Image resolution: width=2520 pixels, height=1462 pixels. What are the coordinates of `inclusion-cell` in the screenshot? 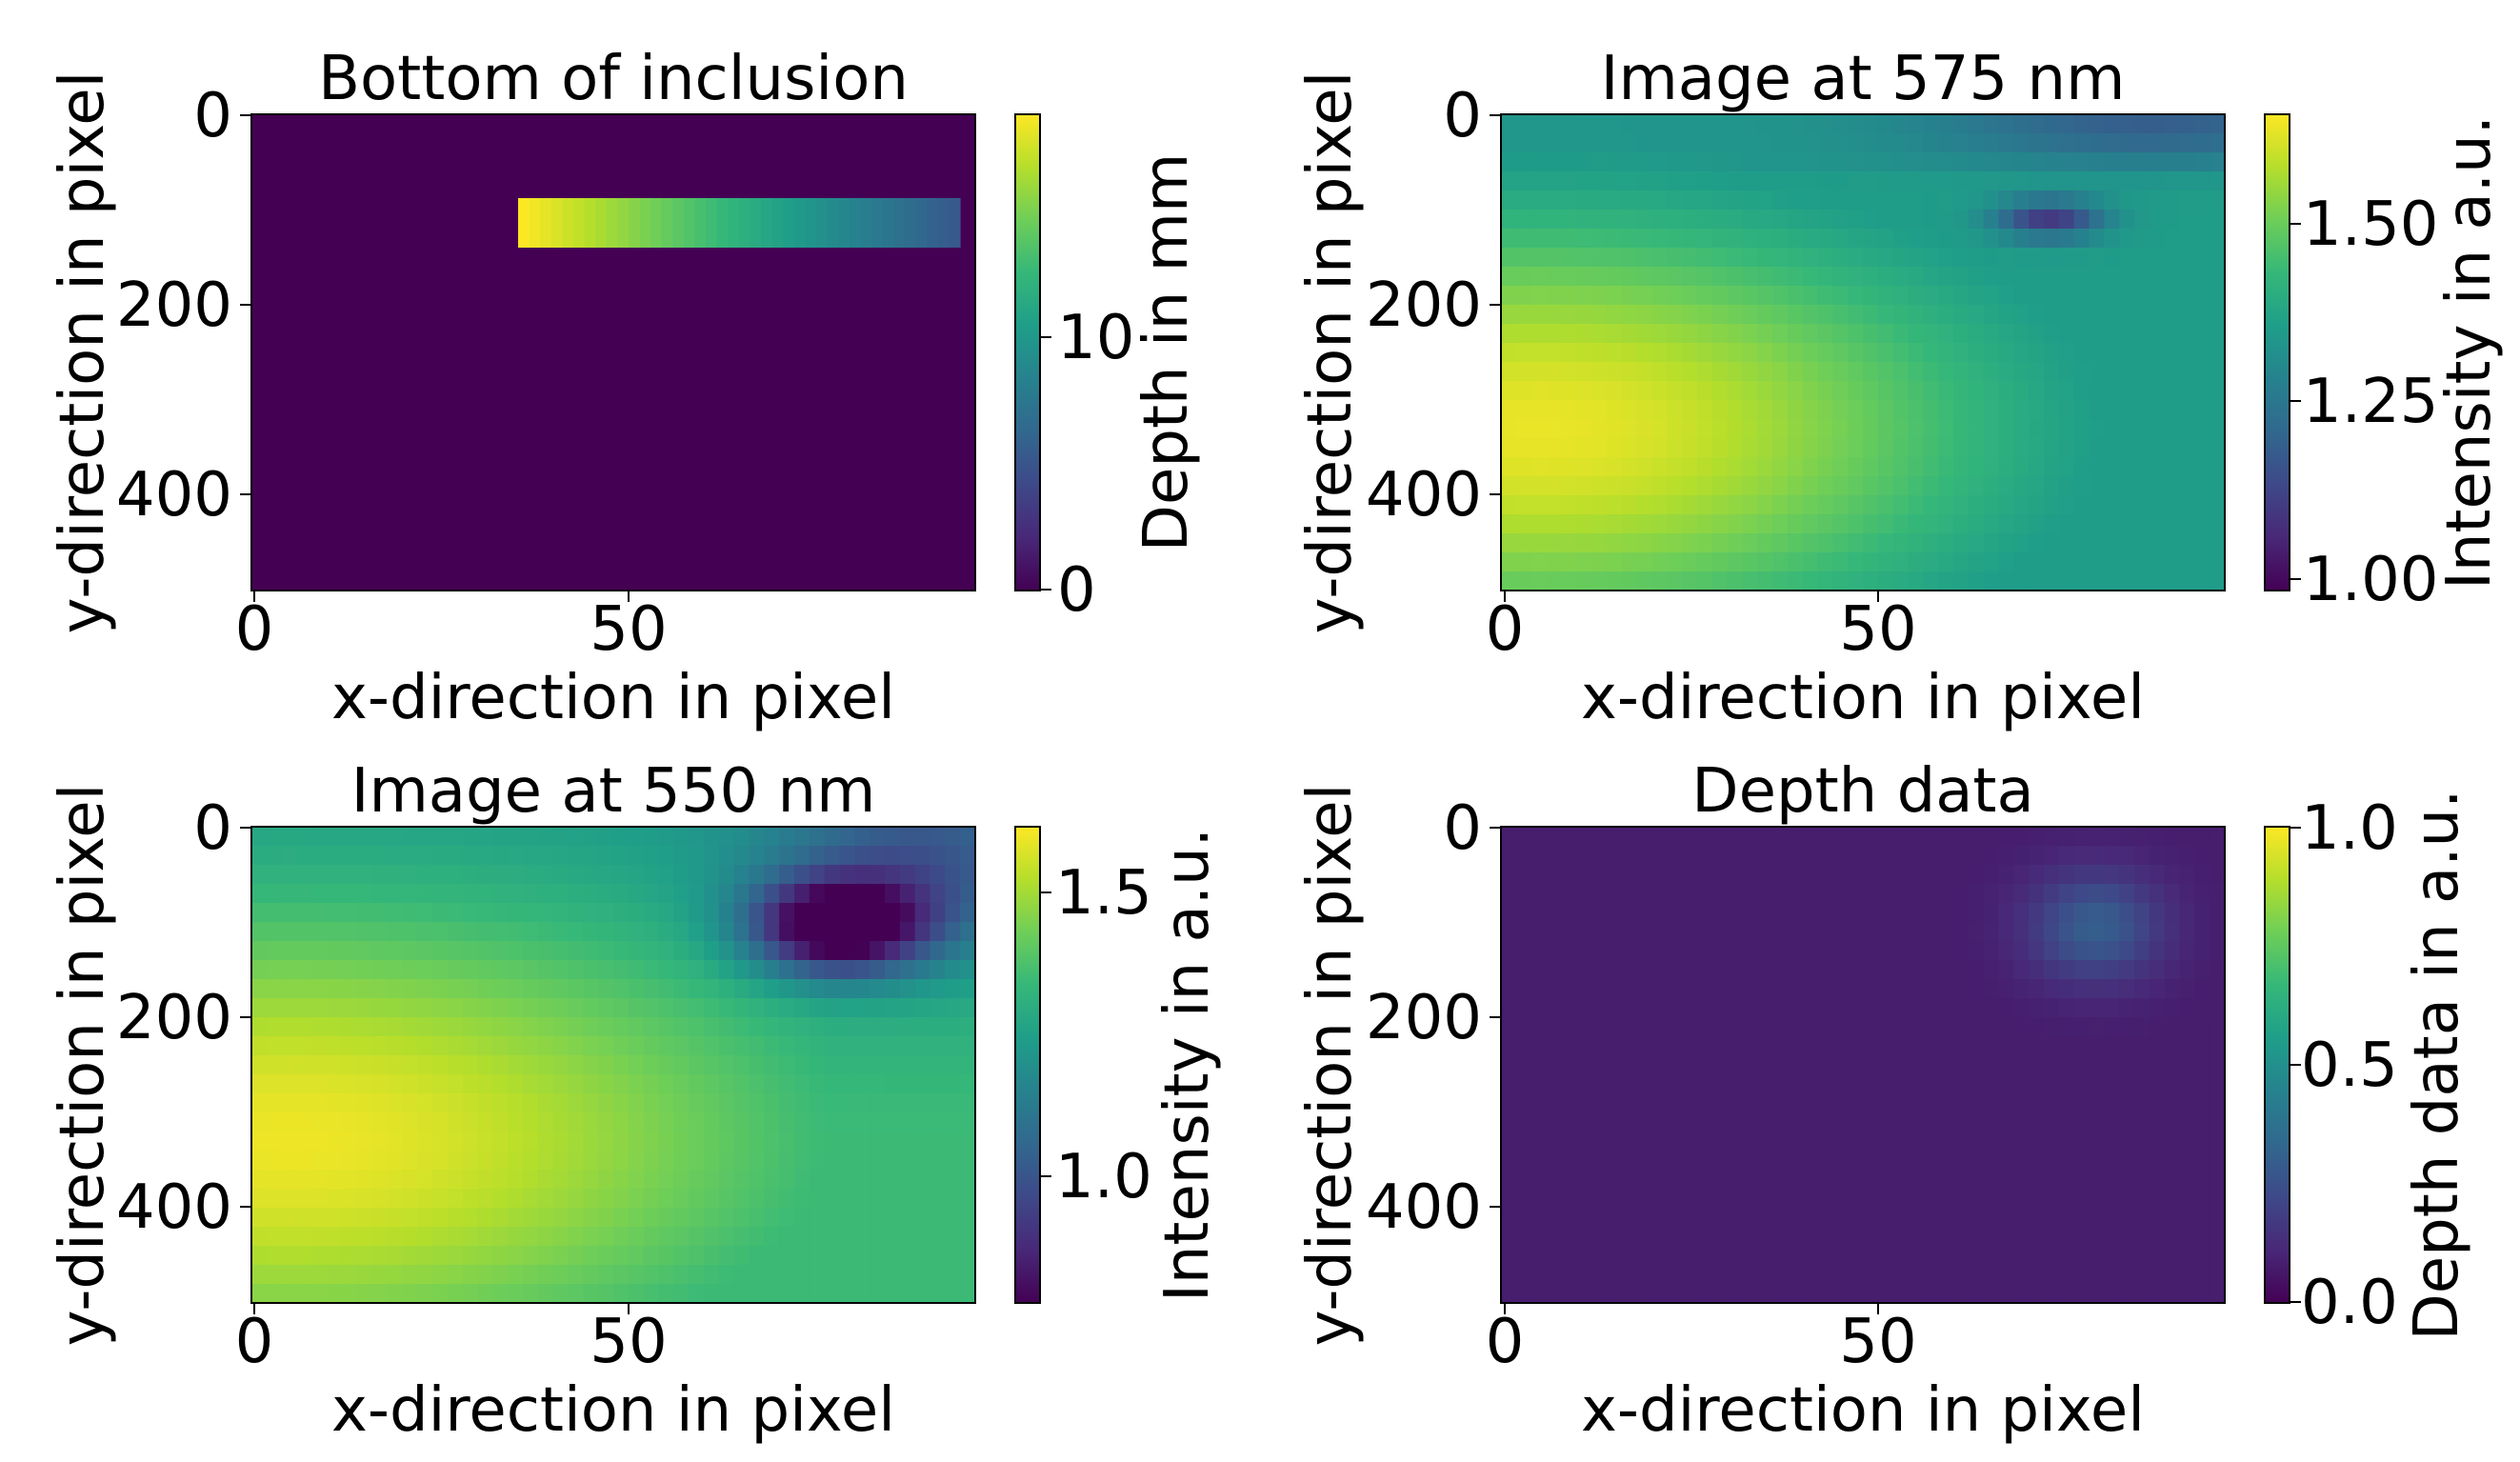 It's located at (546, 223).